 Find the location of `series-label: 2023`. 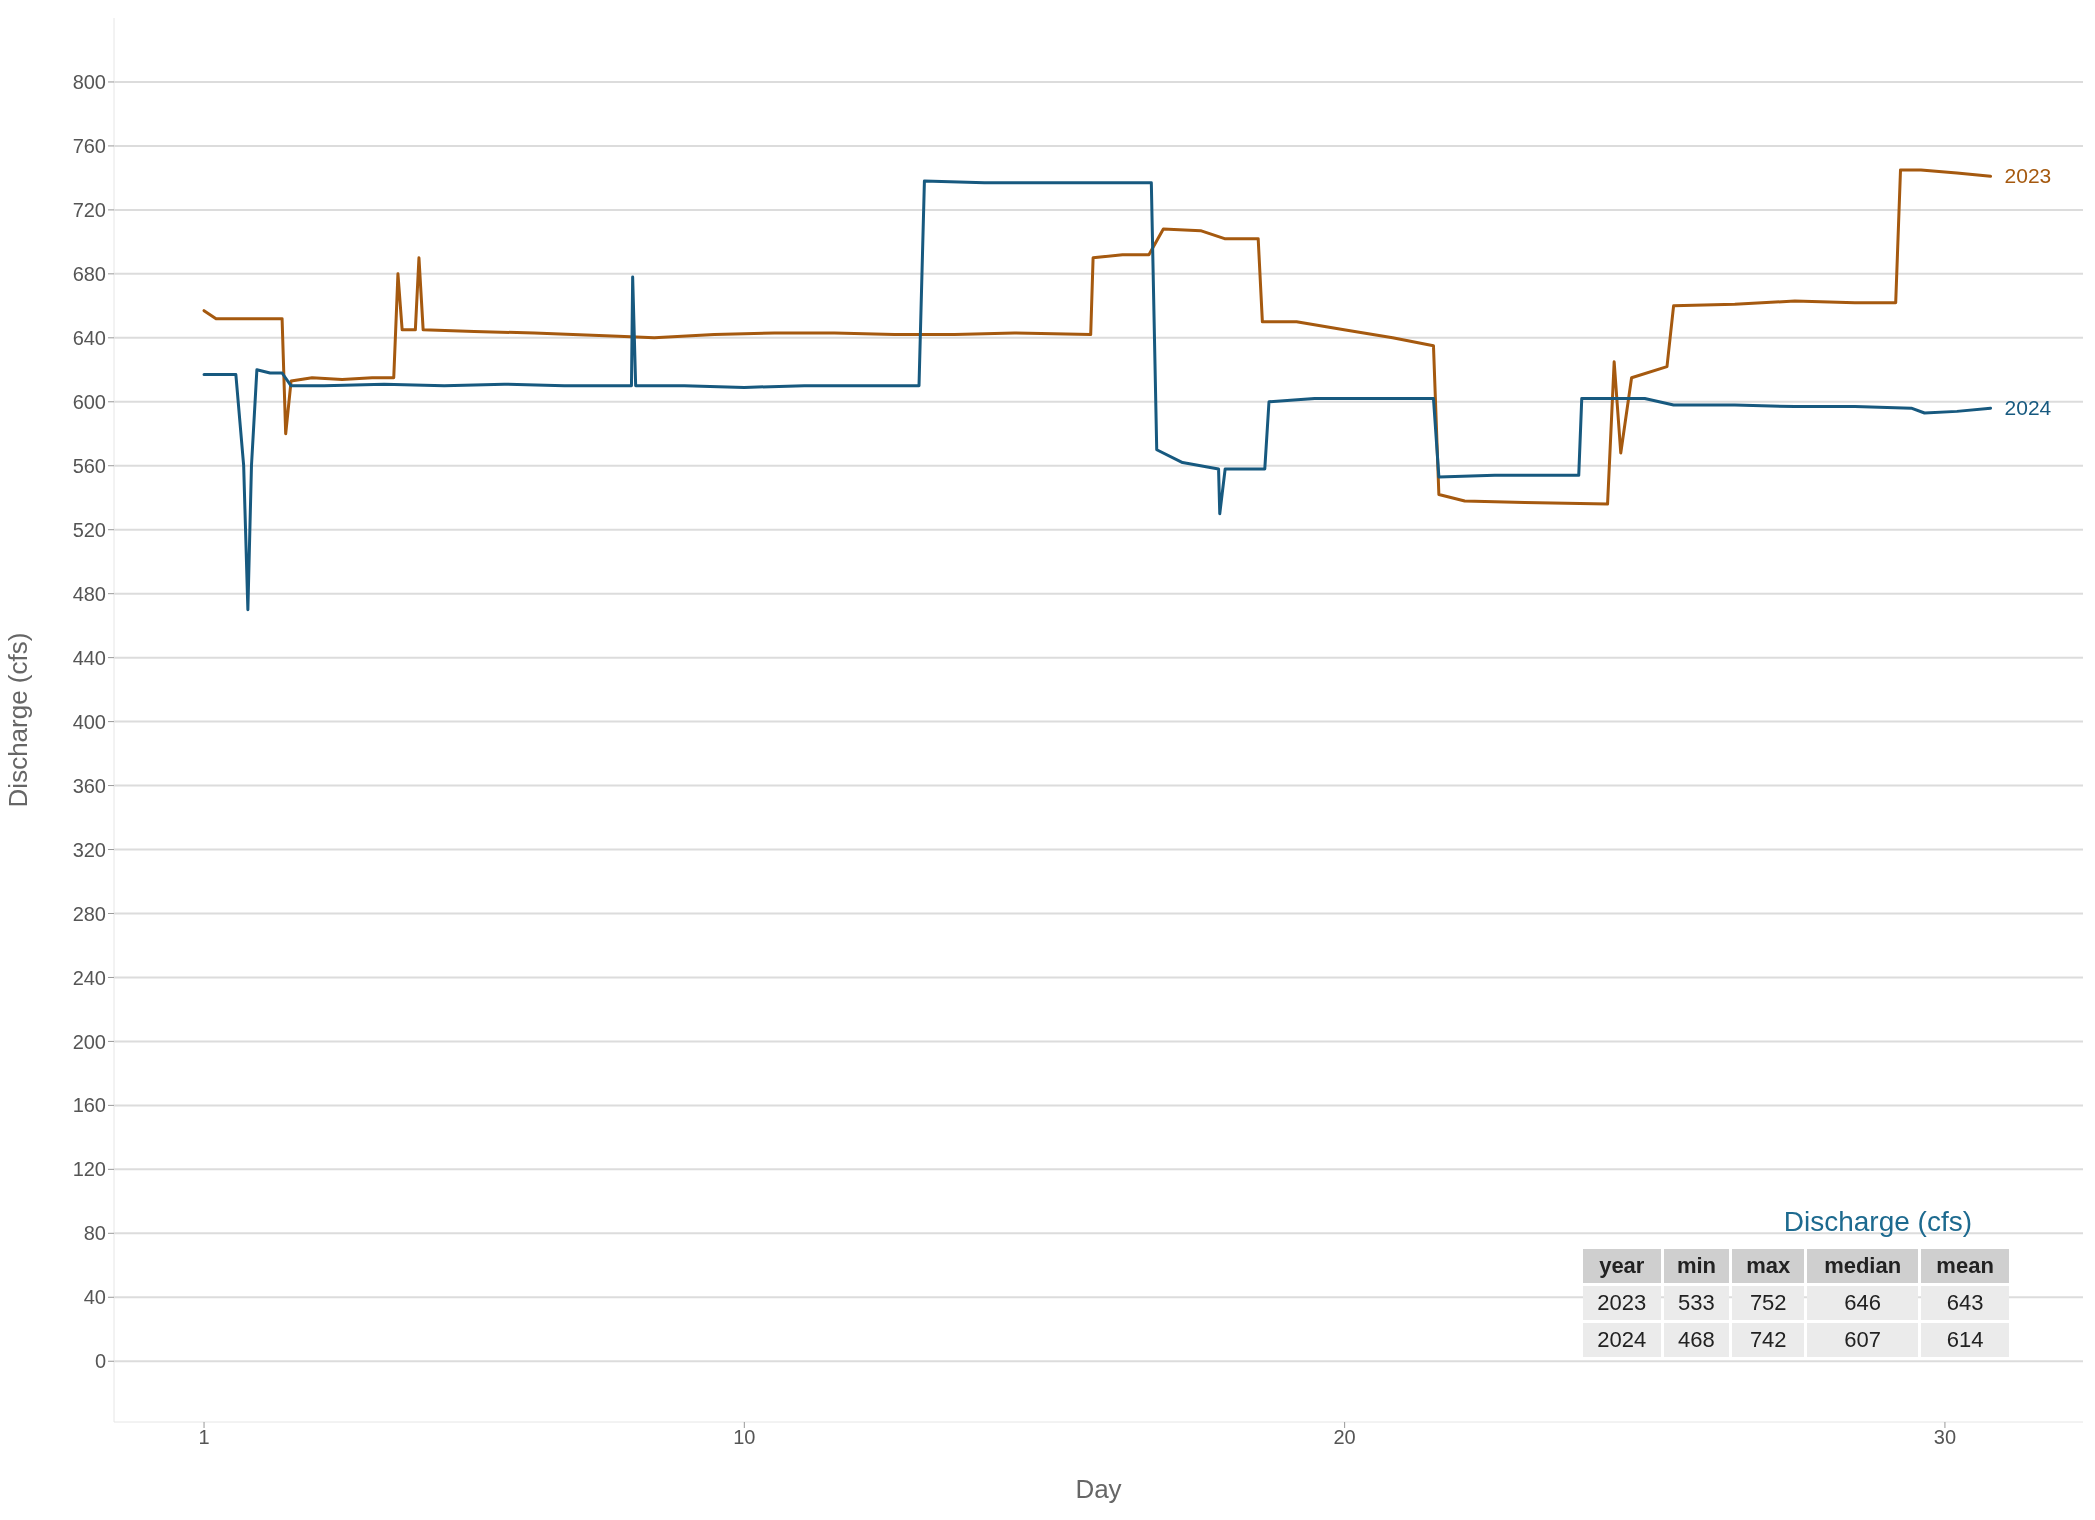

series-label: 2023 is located at coordinates (2028, 176).